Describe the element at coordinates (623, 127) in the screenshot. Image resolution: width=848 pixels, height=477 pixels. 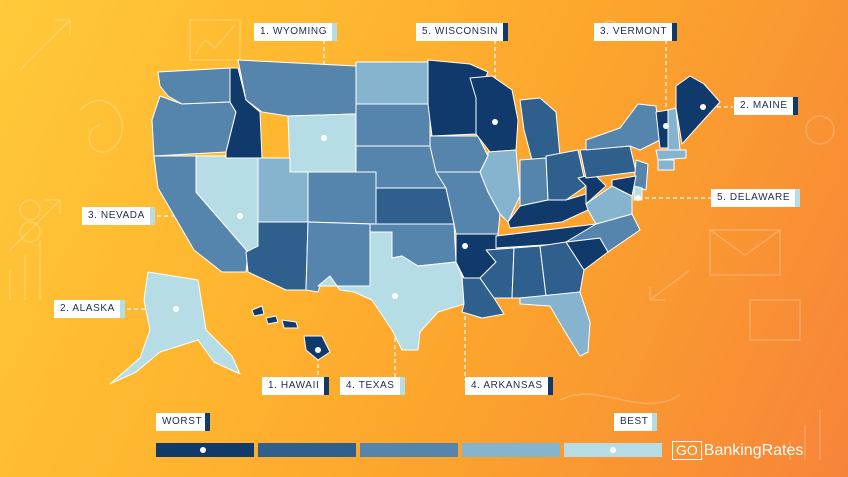
I see `state-ny` at that location.